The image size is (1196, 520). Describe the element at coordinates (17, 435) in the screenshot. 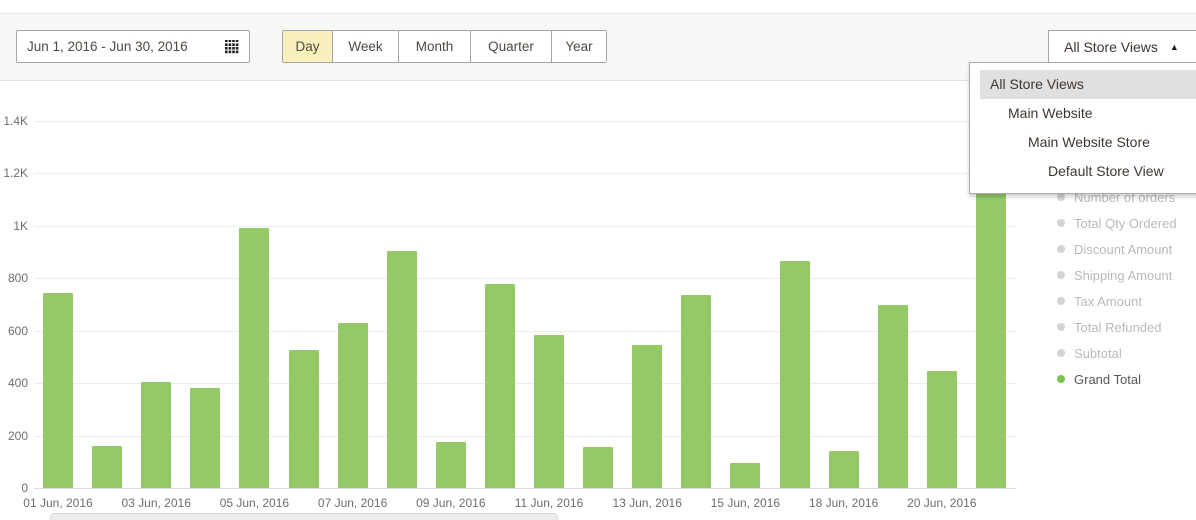

I see `y-axis-tick-label: 200` at that location.